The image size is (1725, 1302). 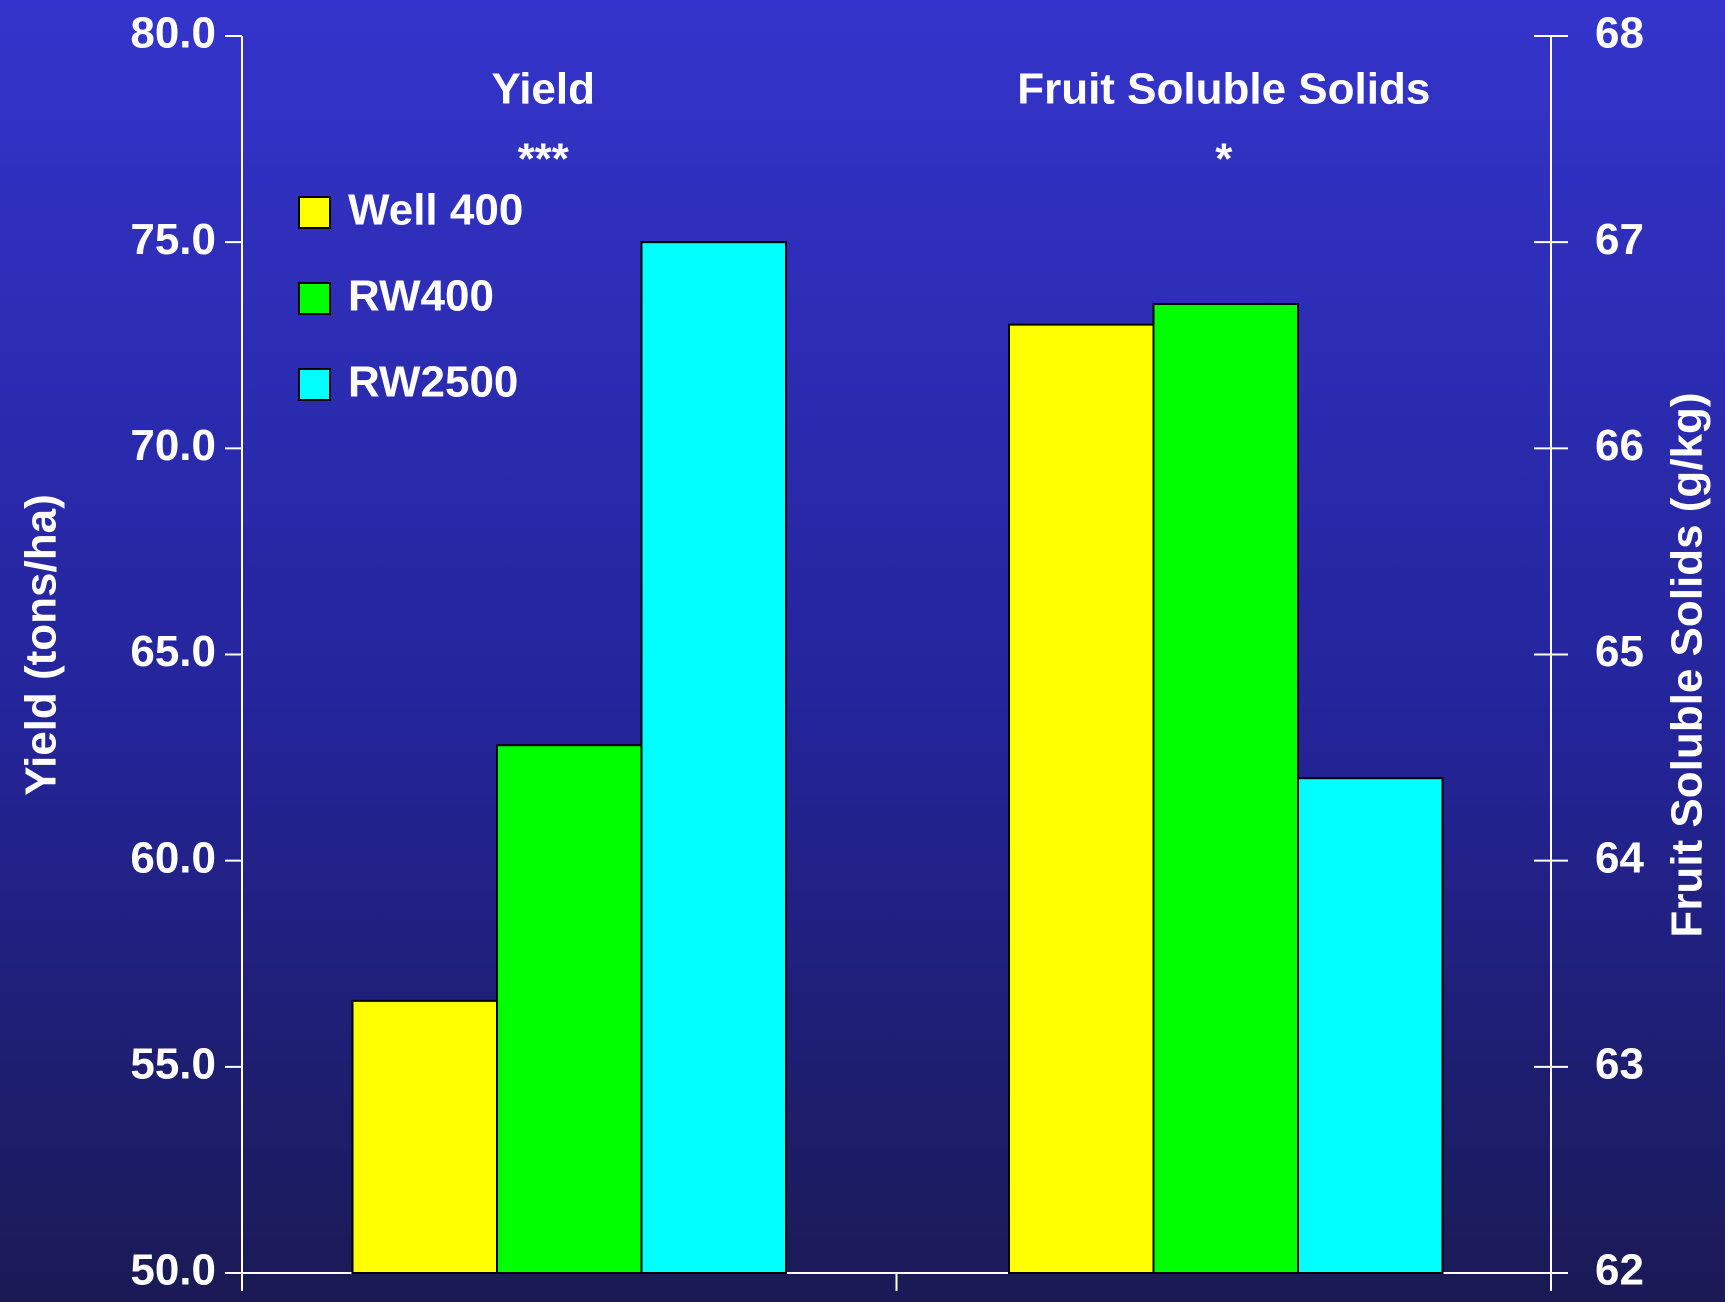 I want to click on significance: ***, so click(x=544, y=159).